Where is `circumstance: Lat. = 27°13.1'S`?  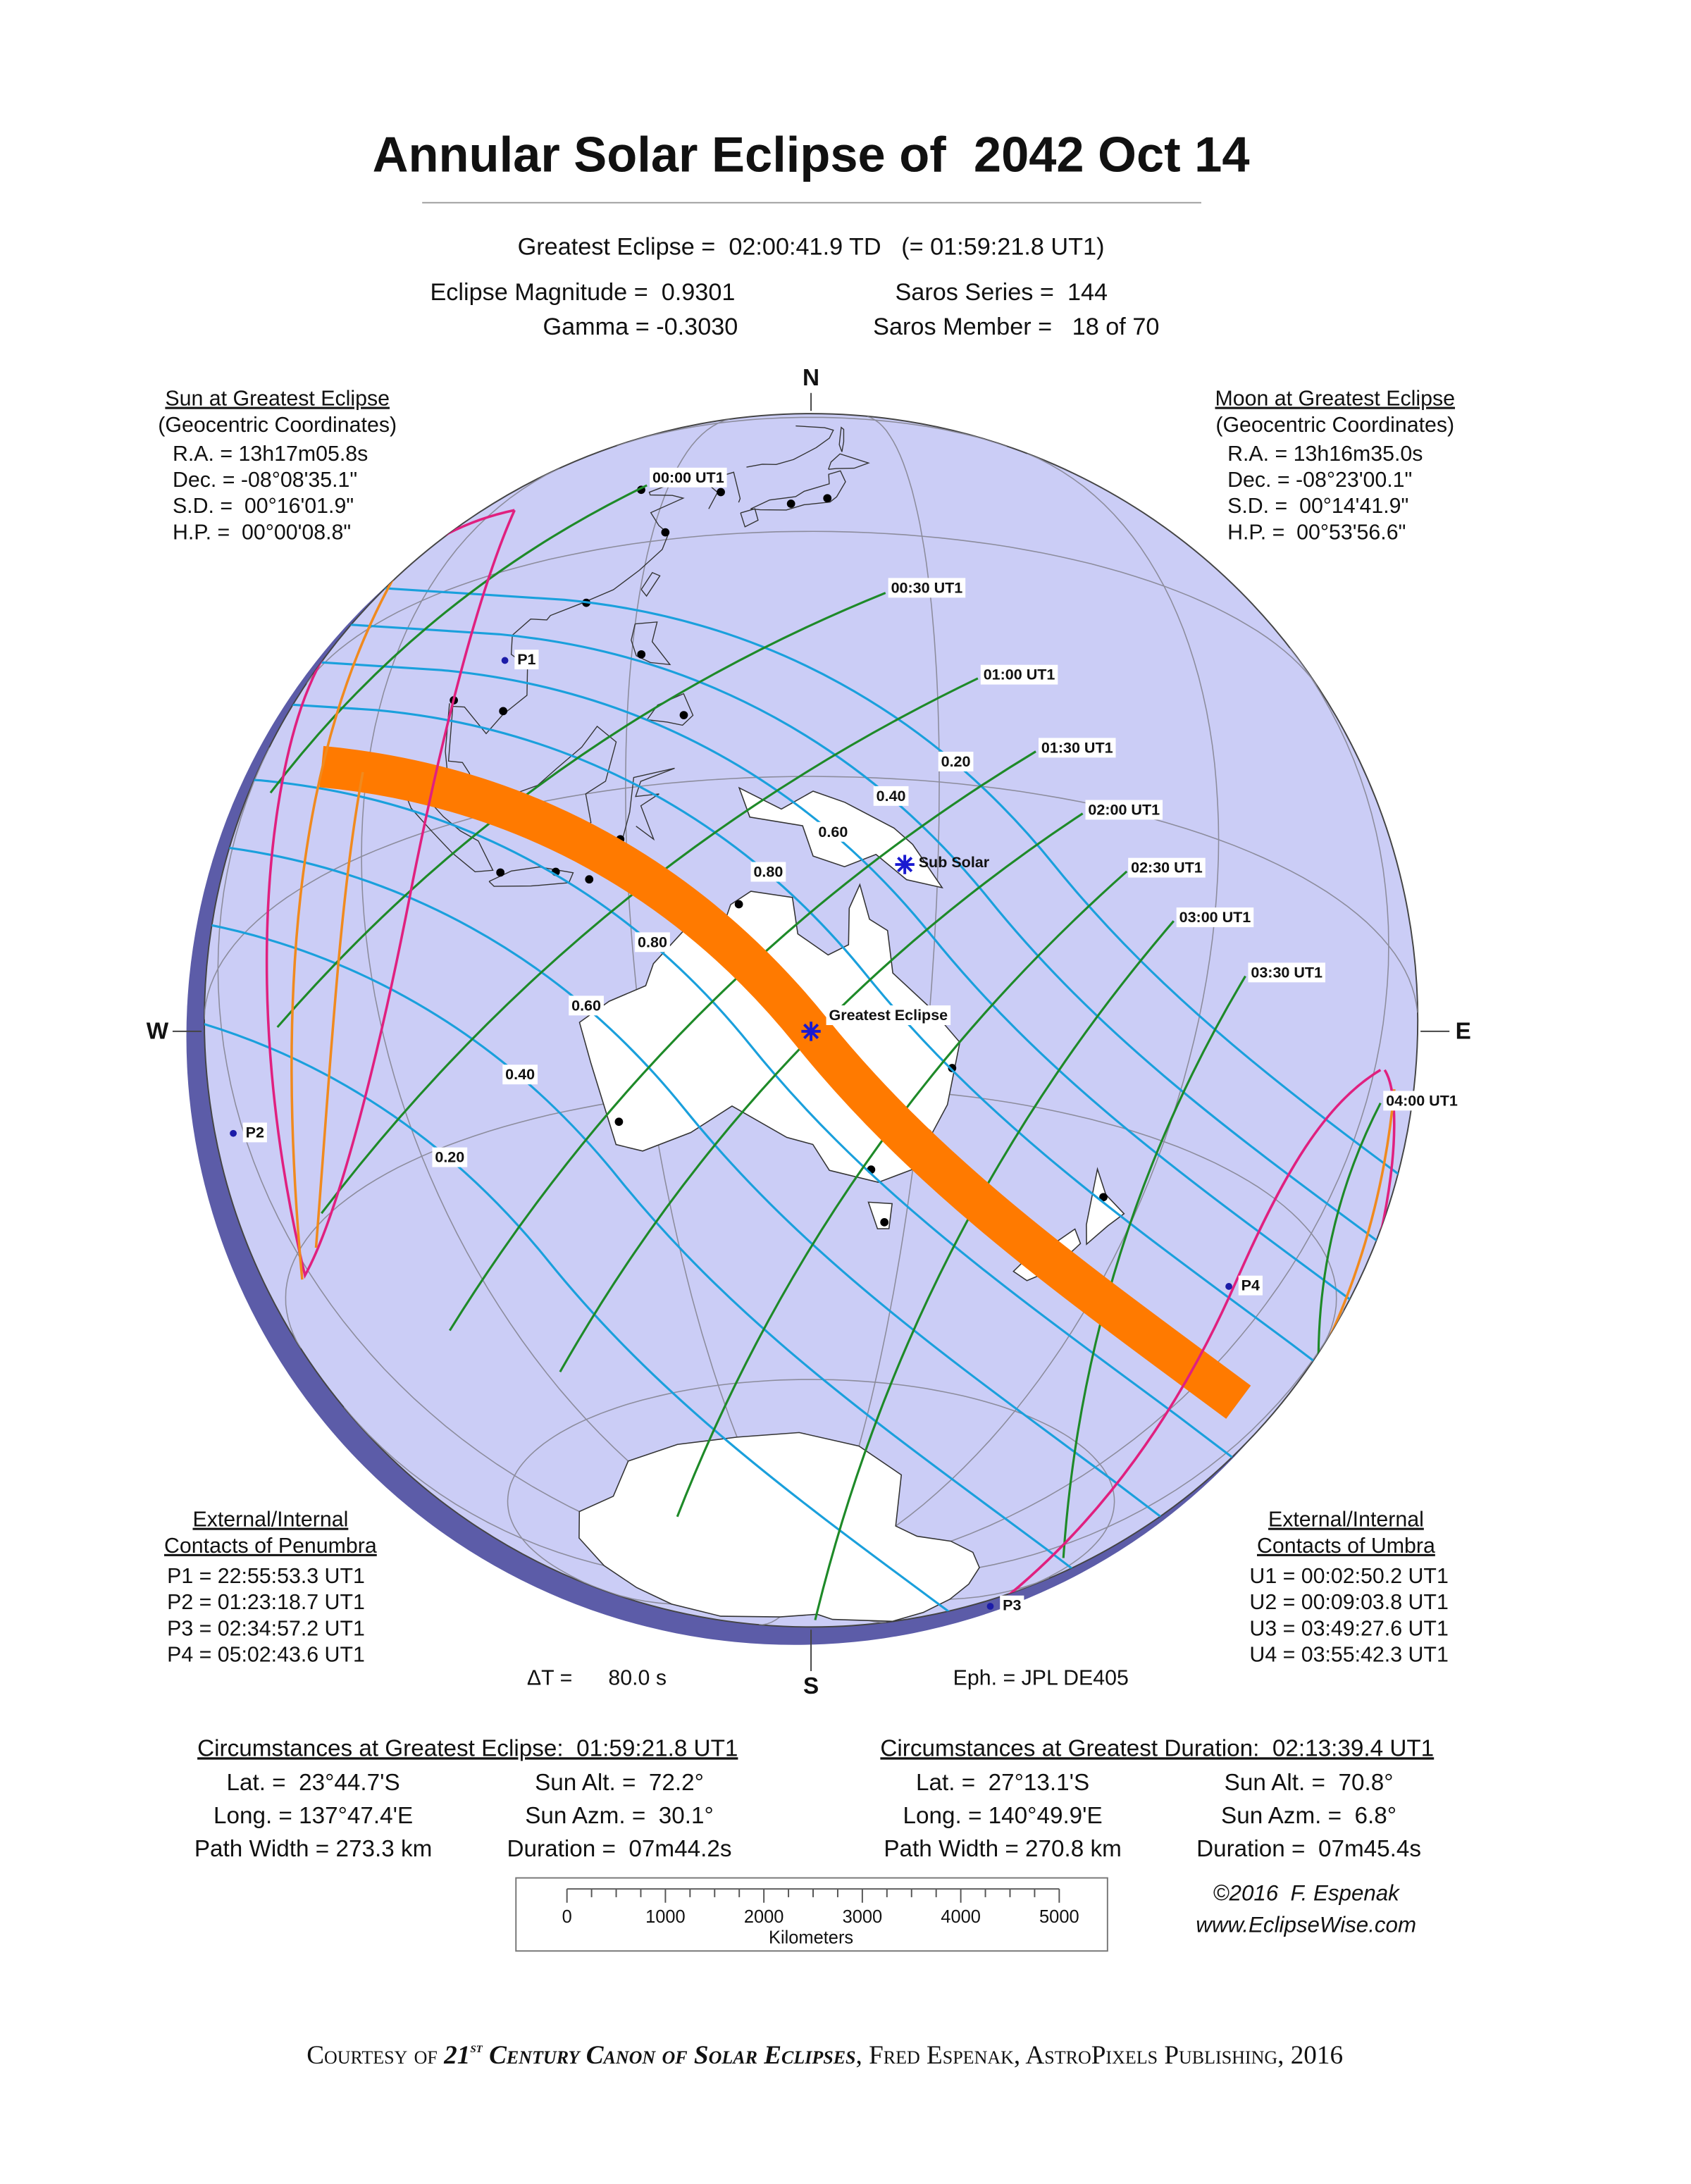
circumstance: Lat. = 27°13.1'S is located at coordinates (1003, 1783).